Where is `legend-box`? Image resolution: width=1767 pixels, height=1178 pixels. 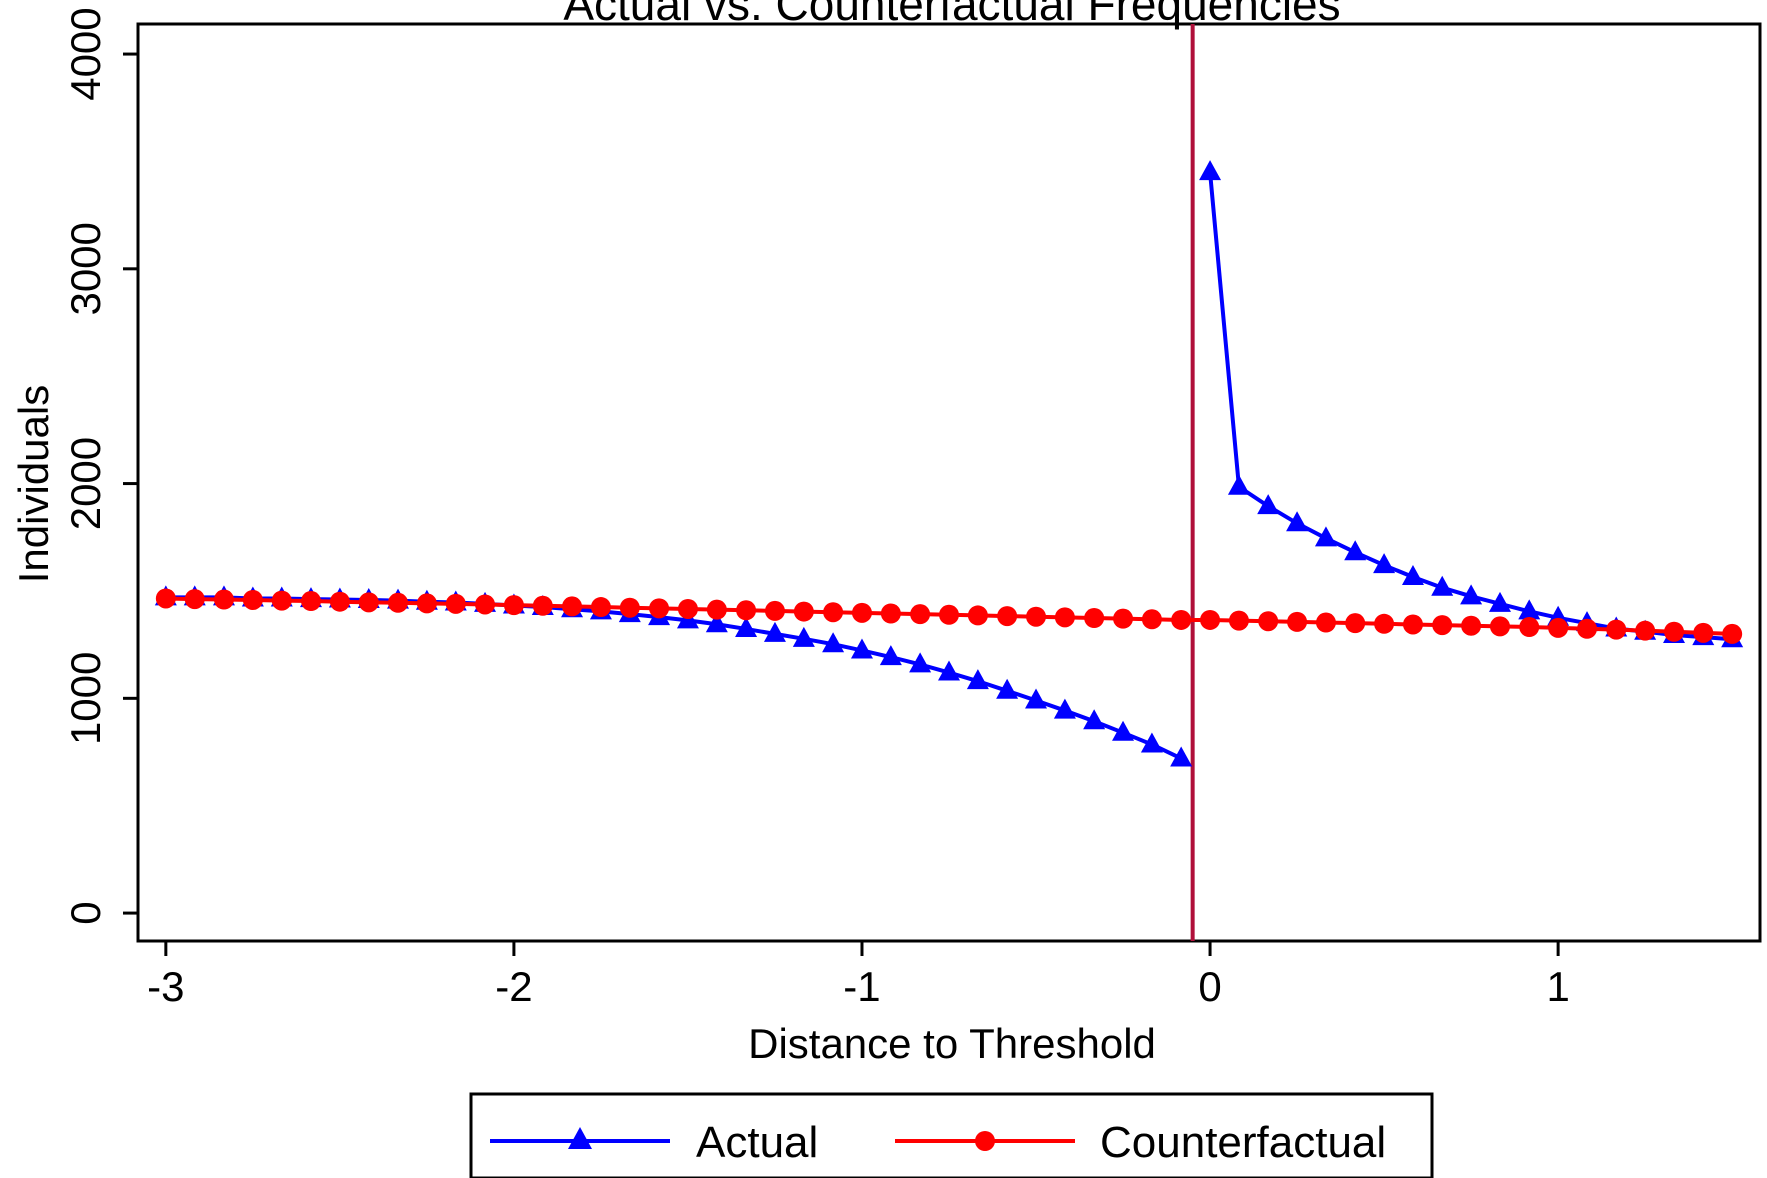
legend-box is located at coordinates (951, 1135).